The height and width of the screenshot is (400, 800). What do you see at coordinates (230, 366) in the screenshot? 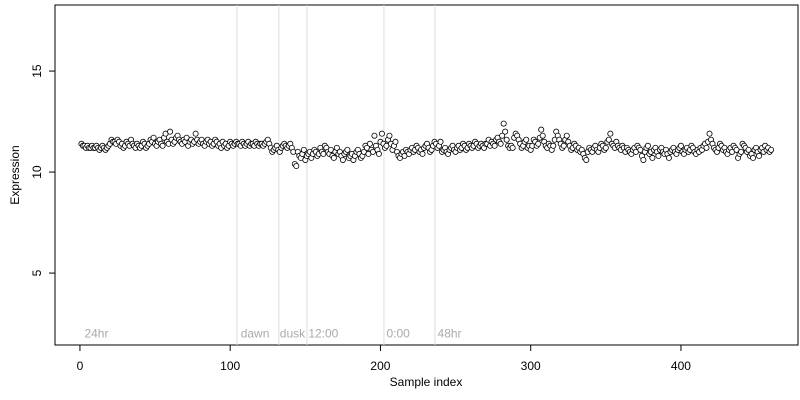
I see `x-tick-label: 100` at bounding box center [230, 366].